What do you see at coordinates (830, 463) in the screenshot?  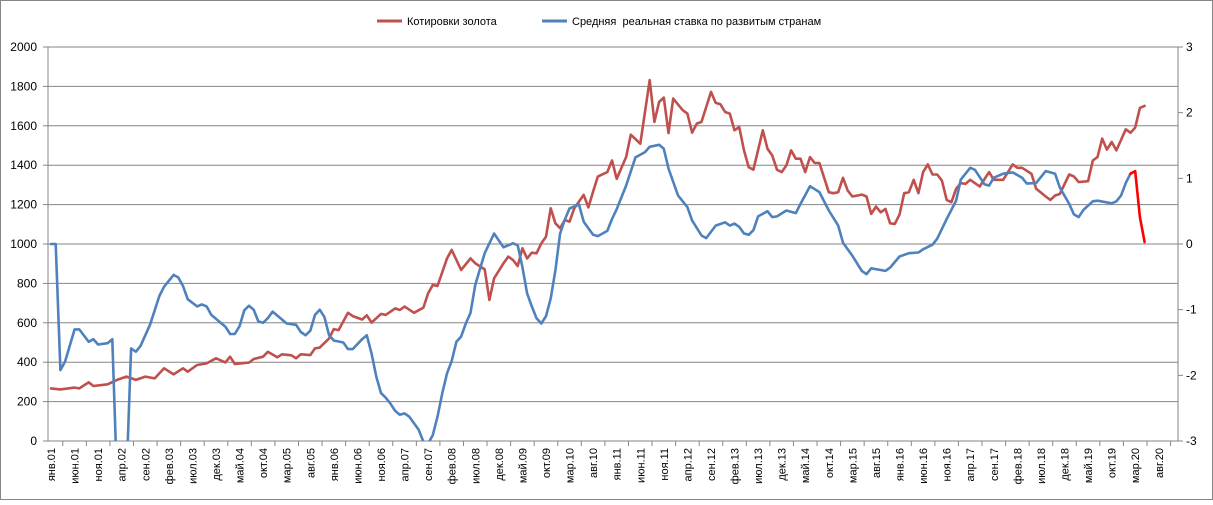 I see `x-tick-label: окт.14` at bounding box center [830, 463].